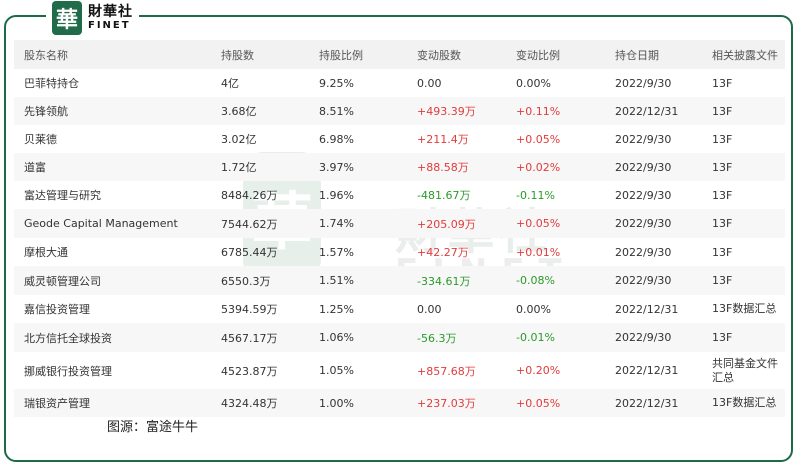 This screenshot has width=800, height=475. Describe the element at coordinates (101, 223) in the screenshot. I see `row-name: Geode Capital Management` at that location.